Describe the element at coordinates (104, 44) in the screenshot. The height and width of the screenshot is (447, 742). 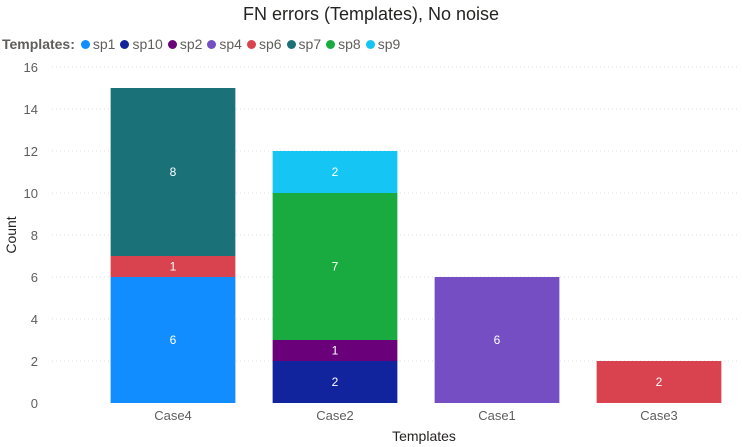
I see `legend-label: sp1` at that location.